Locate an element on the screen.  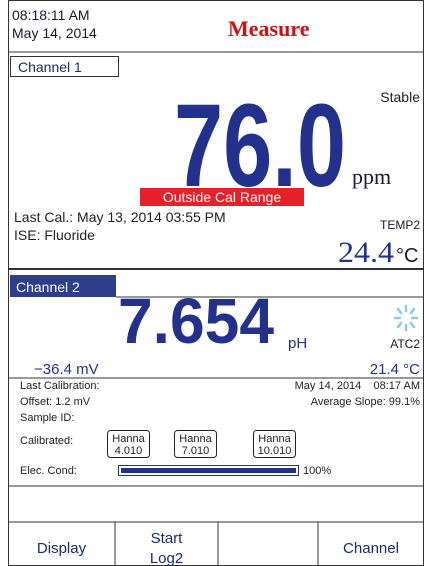
busy-icon is located at coordinates (406, 318).